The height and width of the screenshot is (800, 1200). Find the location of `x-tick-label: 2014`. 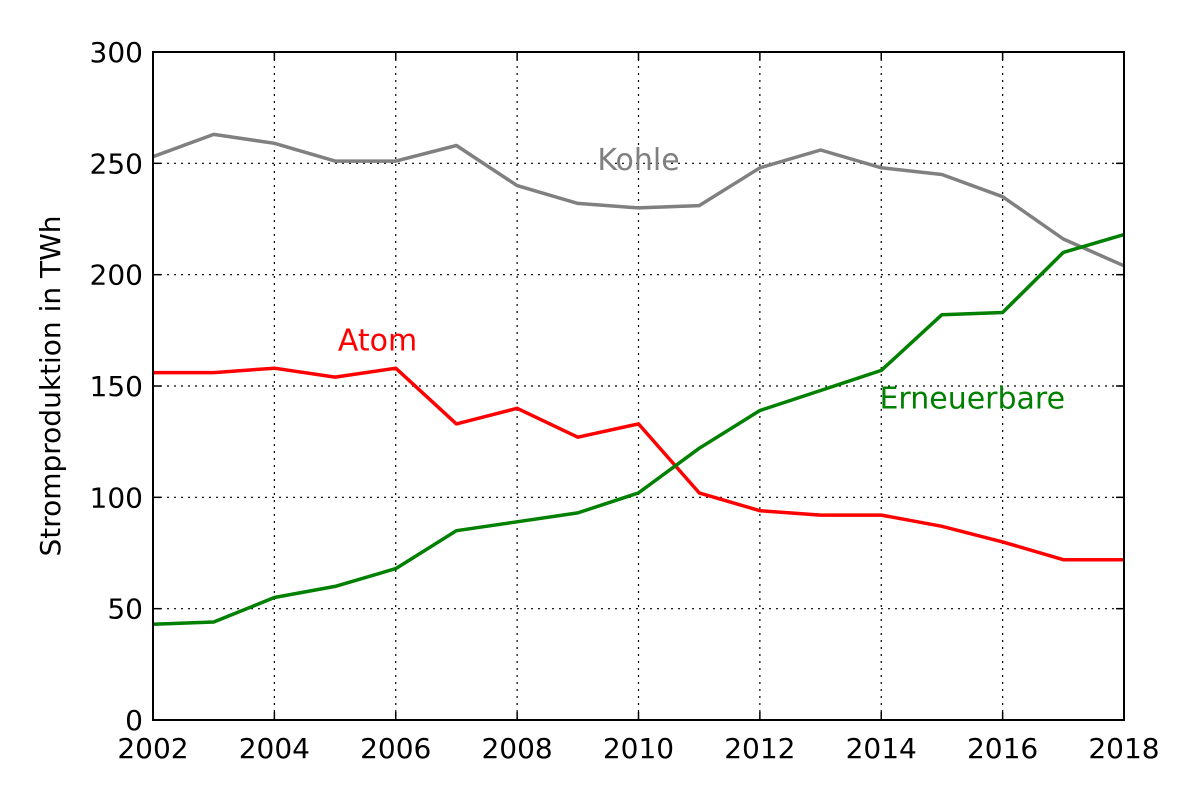

x-tick-label: 2014 is located at coordinates (881, 748).